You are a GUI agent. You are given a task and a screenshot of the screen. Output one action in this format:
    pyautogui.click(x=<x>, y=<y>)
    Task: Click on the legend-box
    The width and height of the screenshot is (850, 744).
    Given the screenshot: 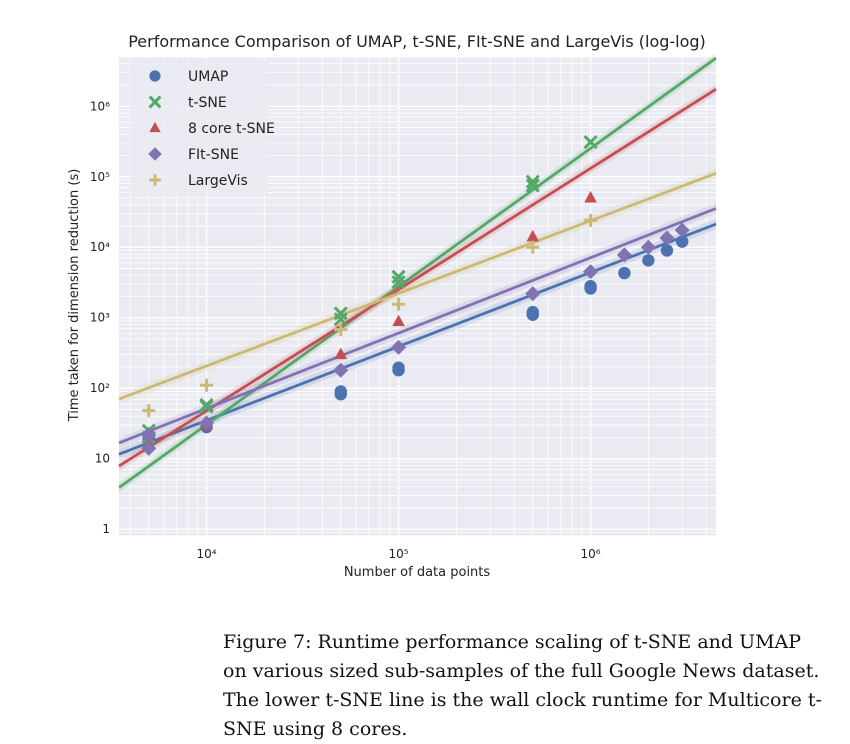 What is the action you would take?
    pyautogui.click(x=199, y=127)
    